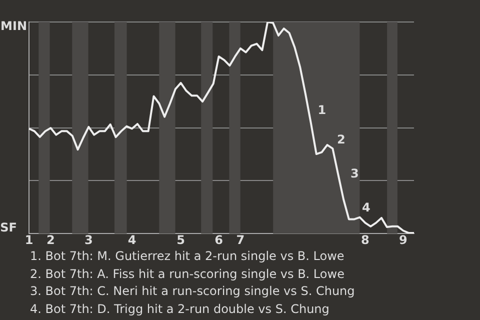 Image resolution: width=480 pixels, height=320 pixels. What do you see at coordinates (8, 227) in the screenshot?
I see `text: SF` at bounding box center [8, 227].